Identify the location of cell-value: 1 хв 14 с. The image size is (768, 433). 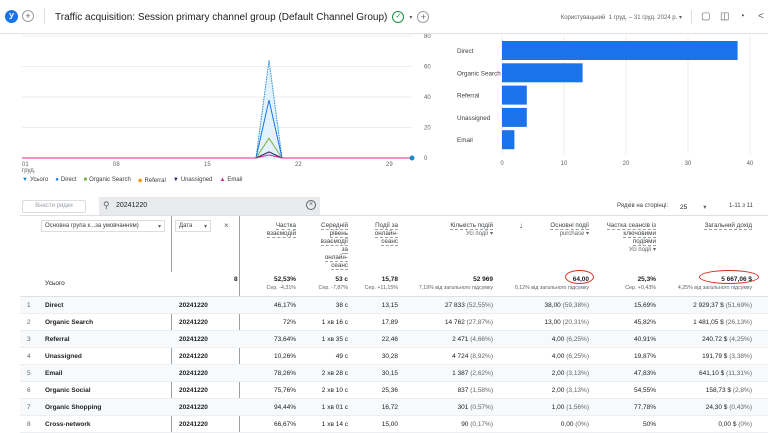
(334, 424).